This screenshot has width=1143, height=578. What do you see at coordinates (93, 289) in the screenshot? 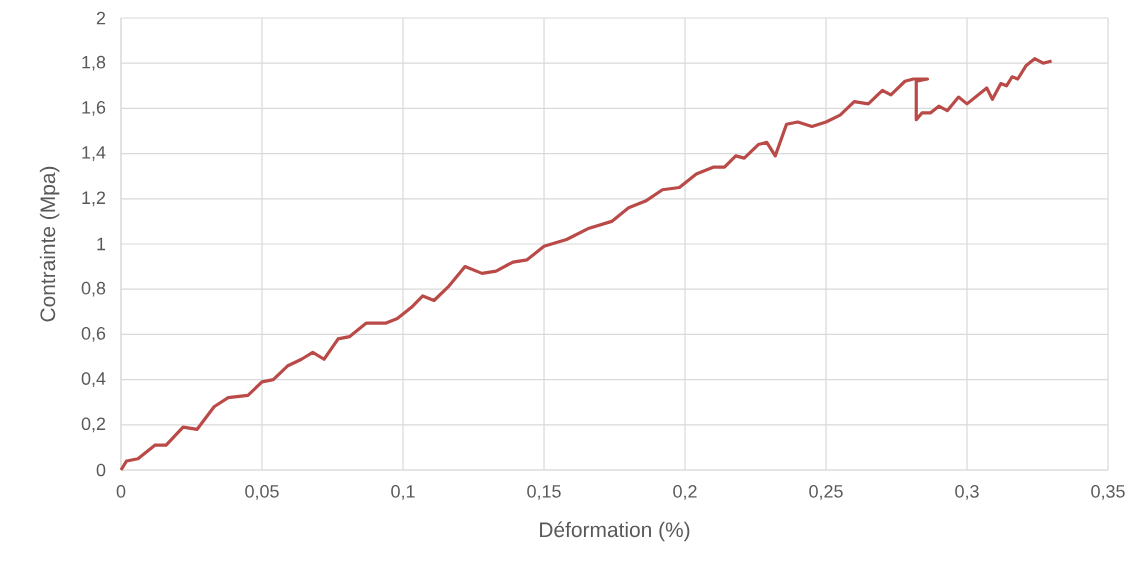
I see `y-tick-label: 0,8` at bounding box center [93, 289].